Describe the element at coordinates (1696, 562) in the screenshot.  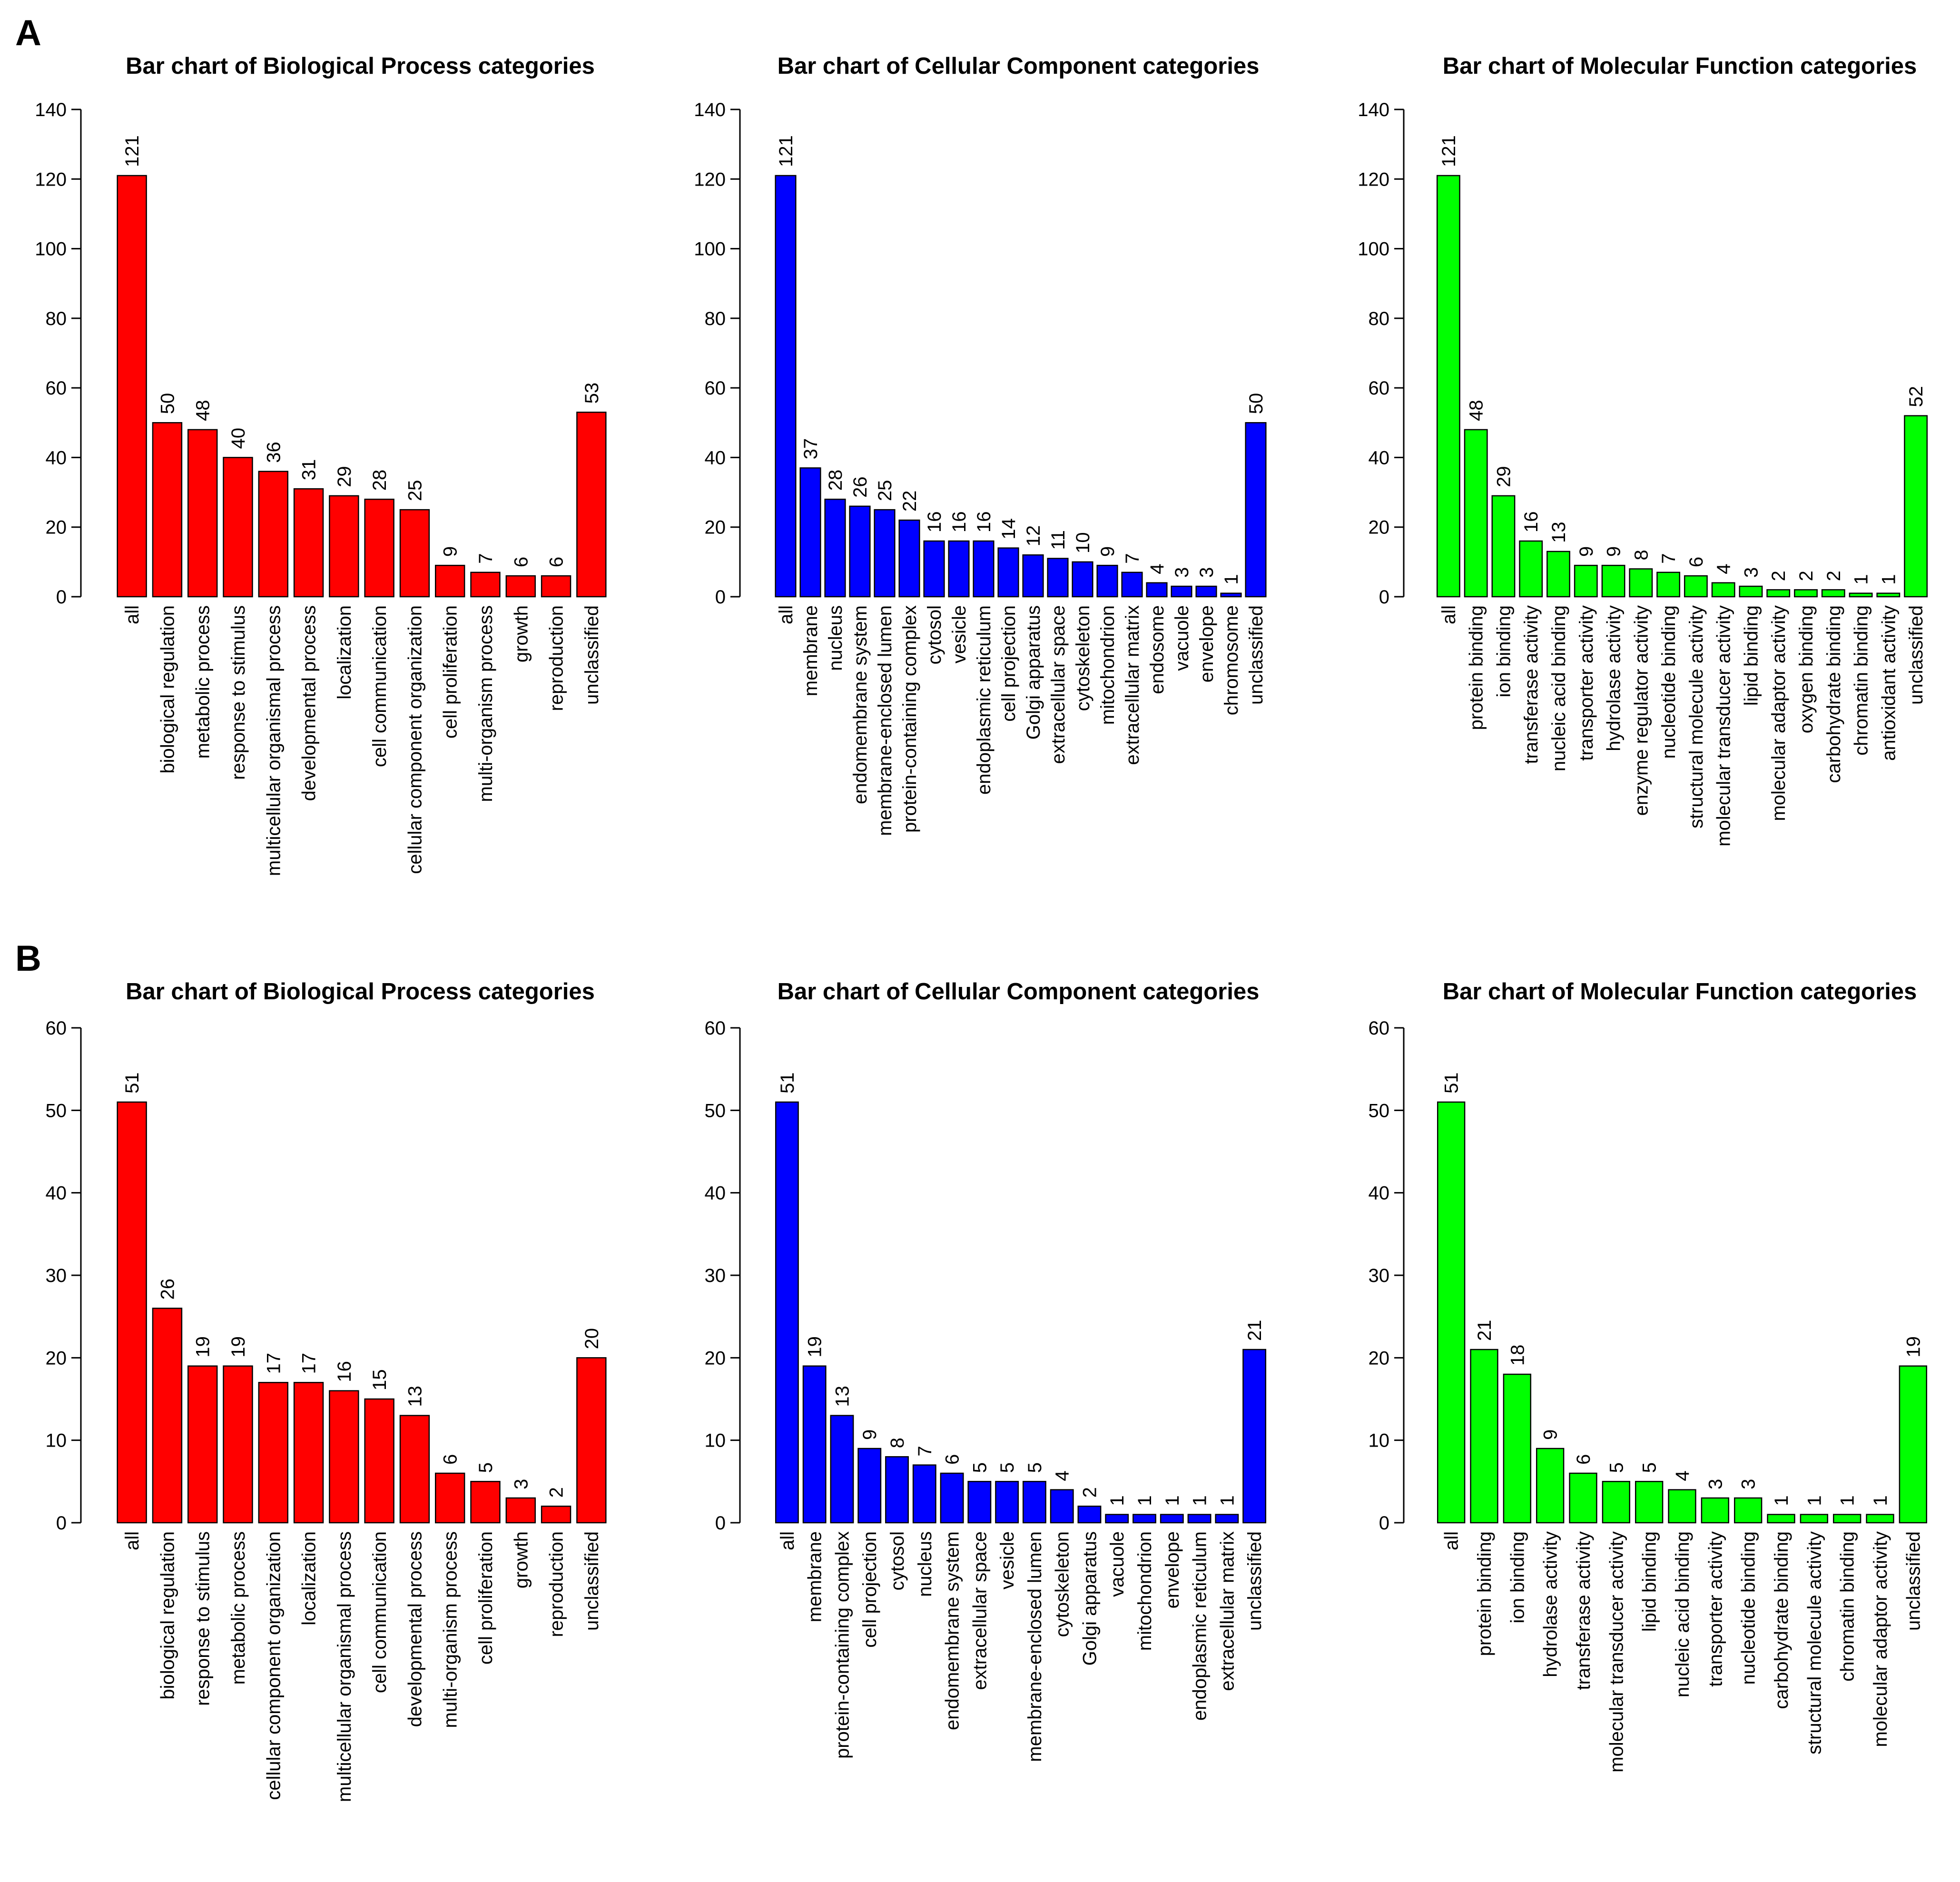
I see `data-label: 6` at that location.